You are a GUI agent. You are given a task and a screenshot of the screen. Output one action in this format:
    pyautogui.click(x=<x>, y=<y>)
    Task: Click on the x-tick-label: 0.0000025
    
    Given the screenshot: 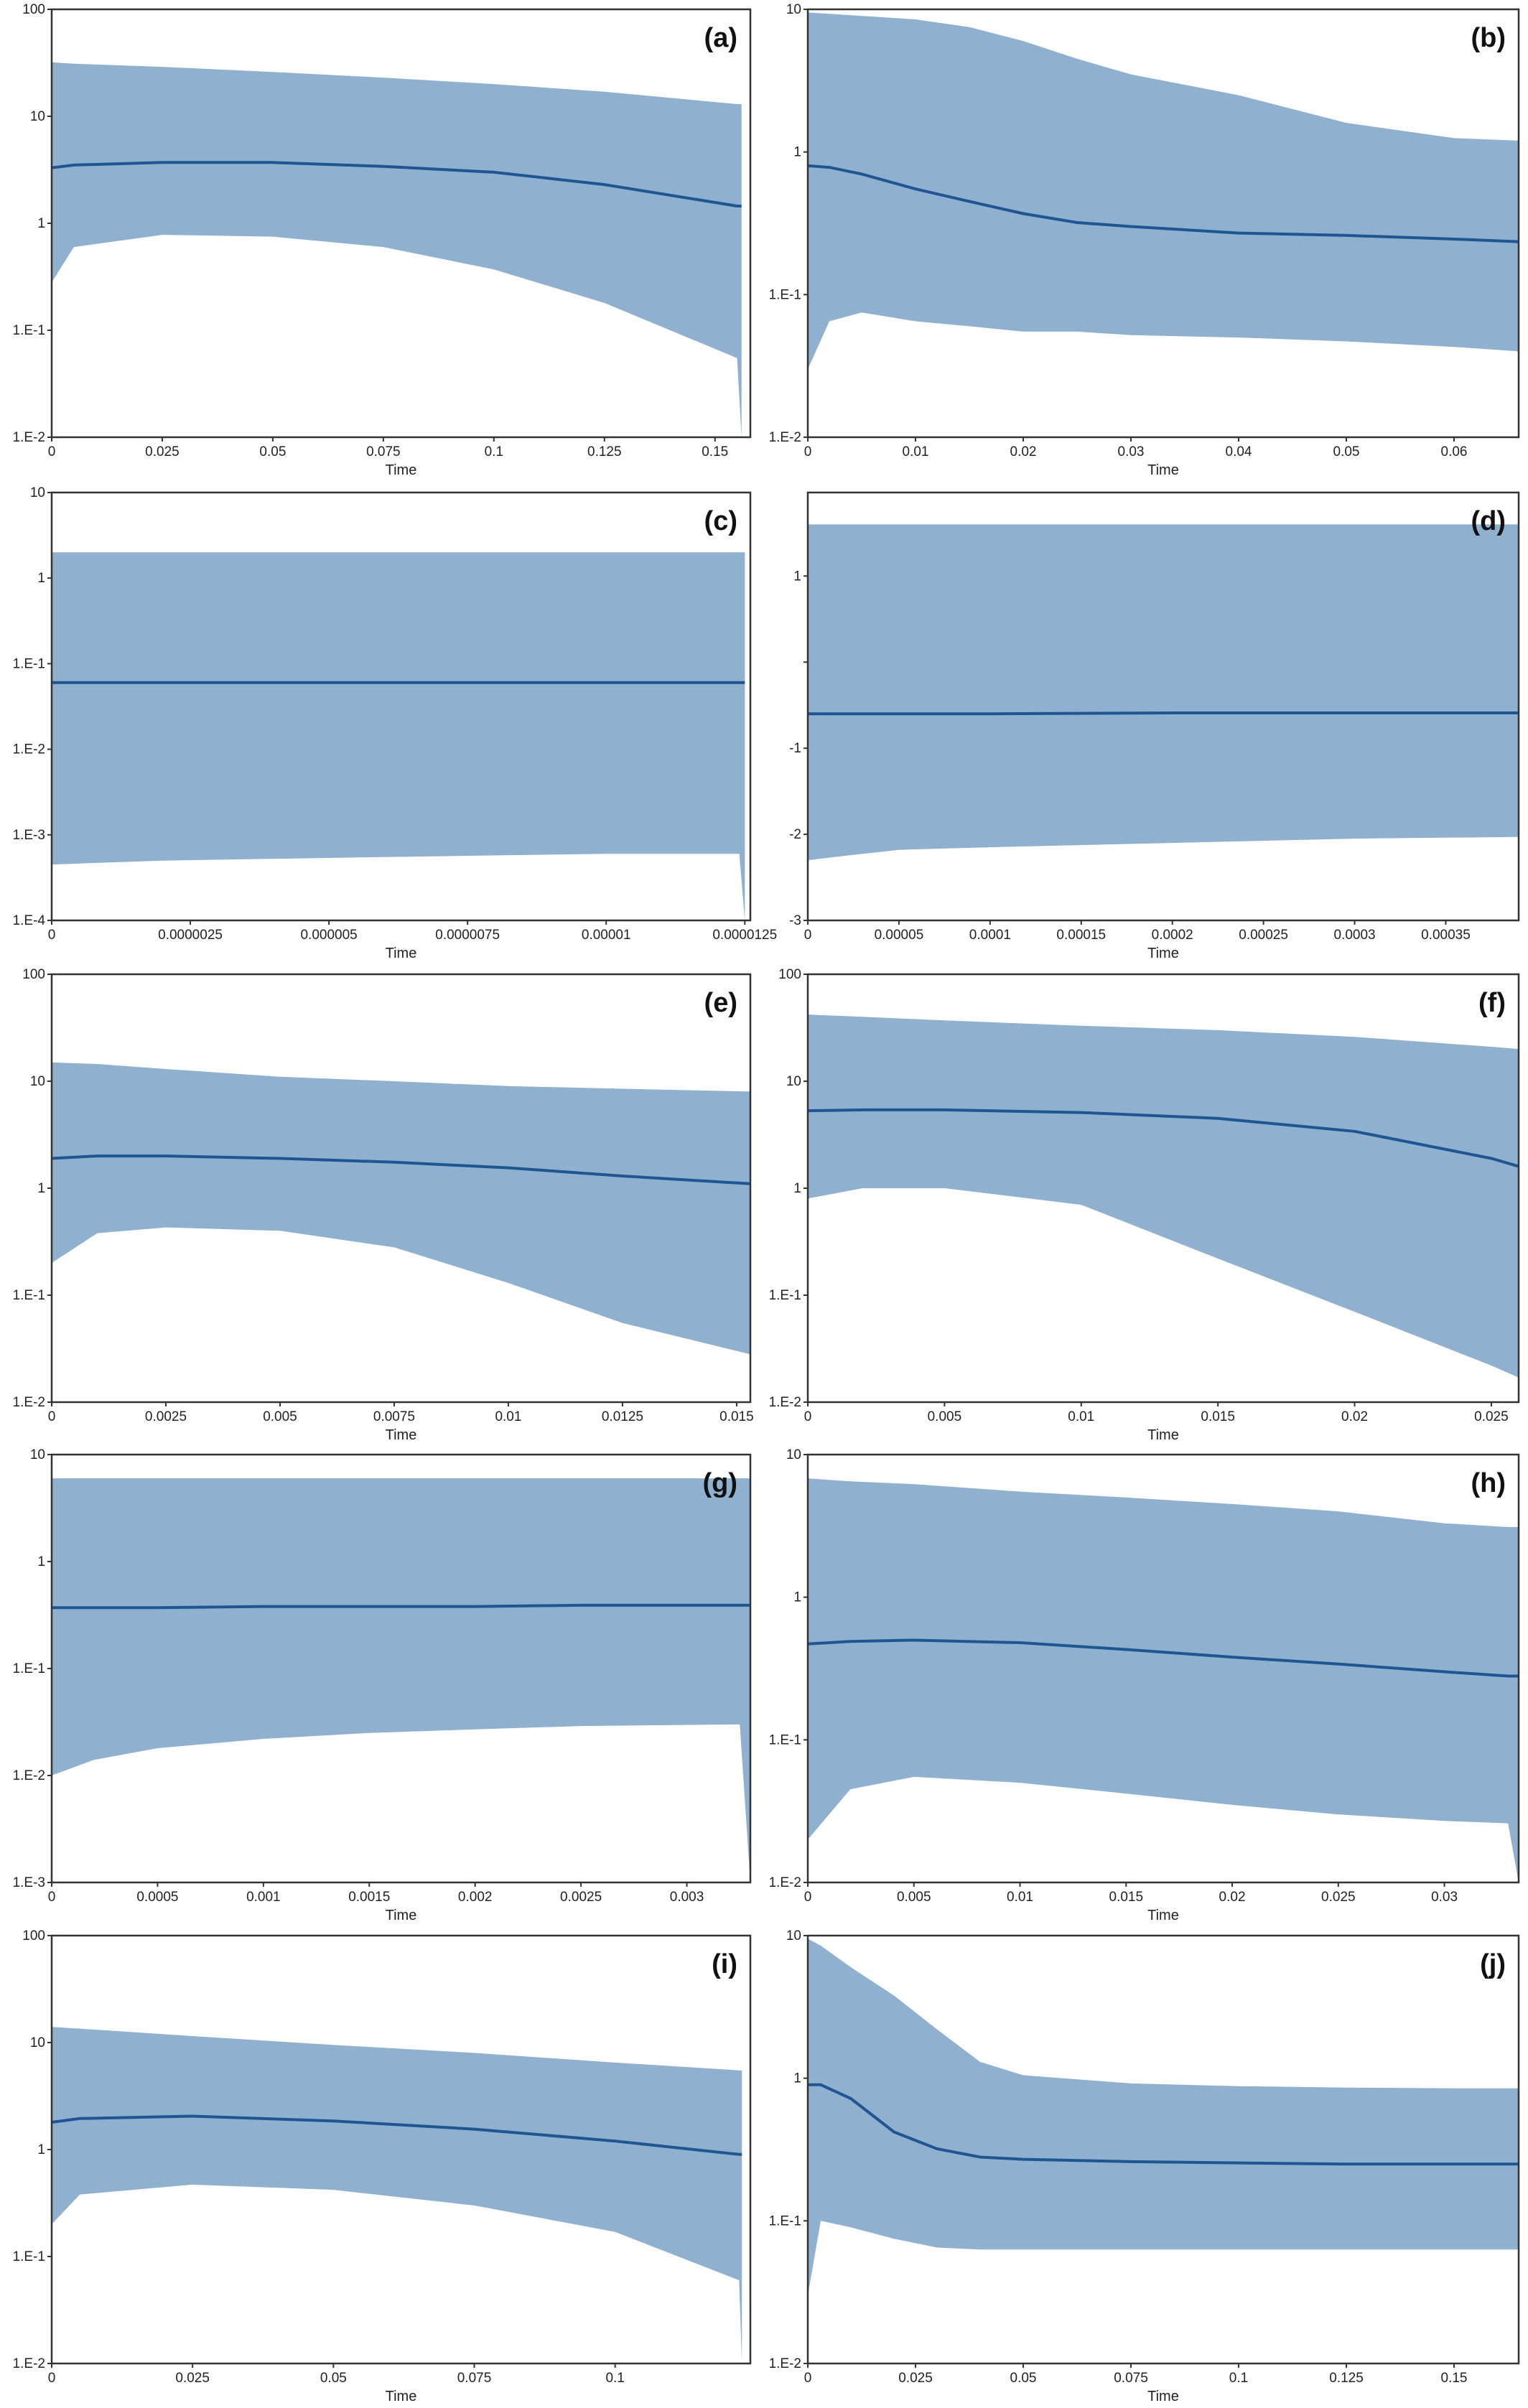 What is the action you would take?
    pyautogui.click(x=190, y=935)
    